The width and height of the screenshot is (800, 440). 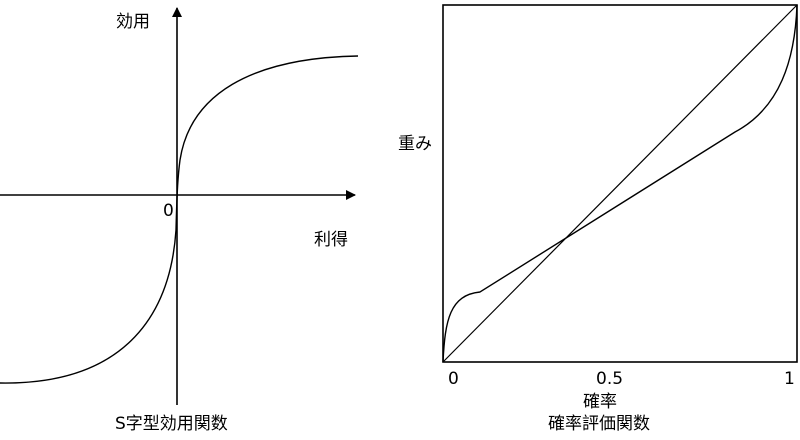 I want to click on x-tick-0-5: 0.5, so click(x=610, y=379).